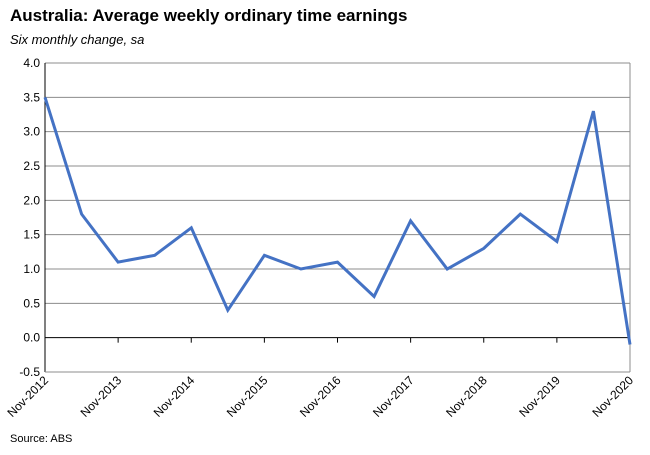  I want to click on x-tick-label: Nov-2016, so click(320, 396).